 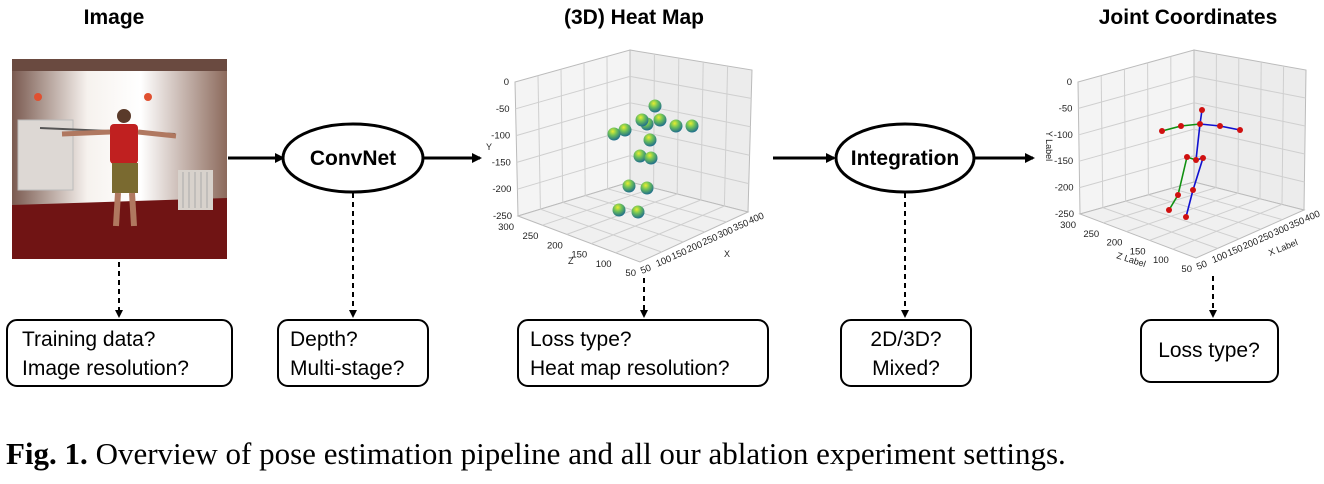 What do you see at coordinates (906, 368) in the screenshot?
I see `question-integration-2: Mixed?` at bounding box center [906, 368].